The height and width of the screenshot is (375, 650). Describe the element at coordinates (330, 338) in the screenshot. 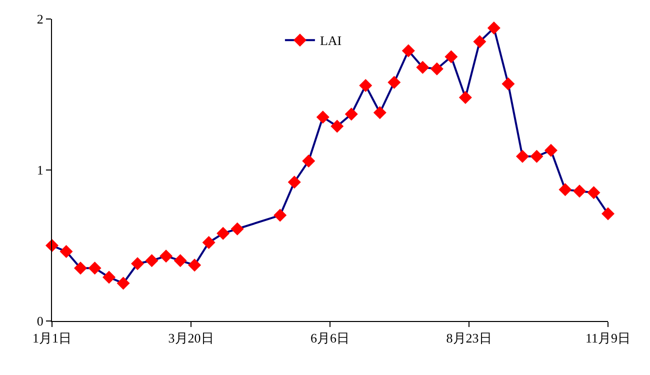

I see `x-tick-label: 6月6日` at that location.